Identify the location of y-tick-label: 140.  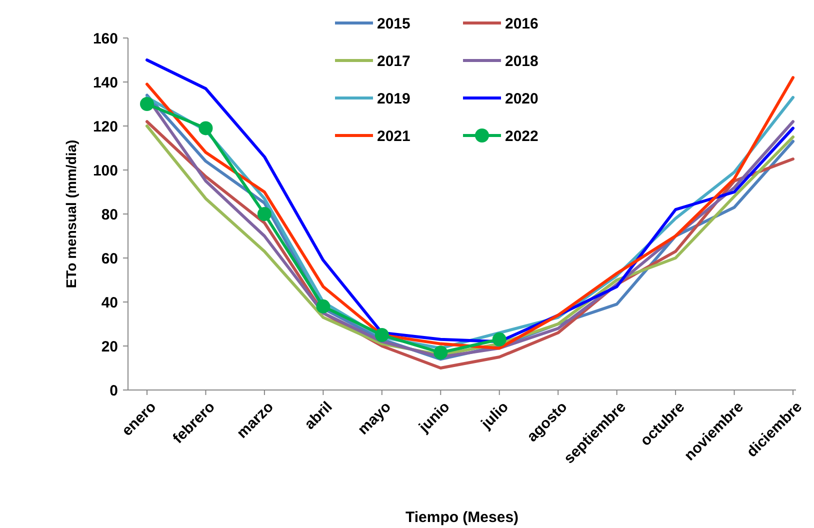
(105, 83).